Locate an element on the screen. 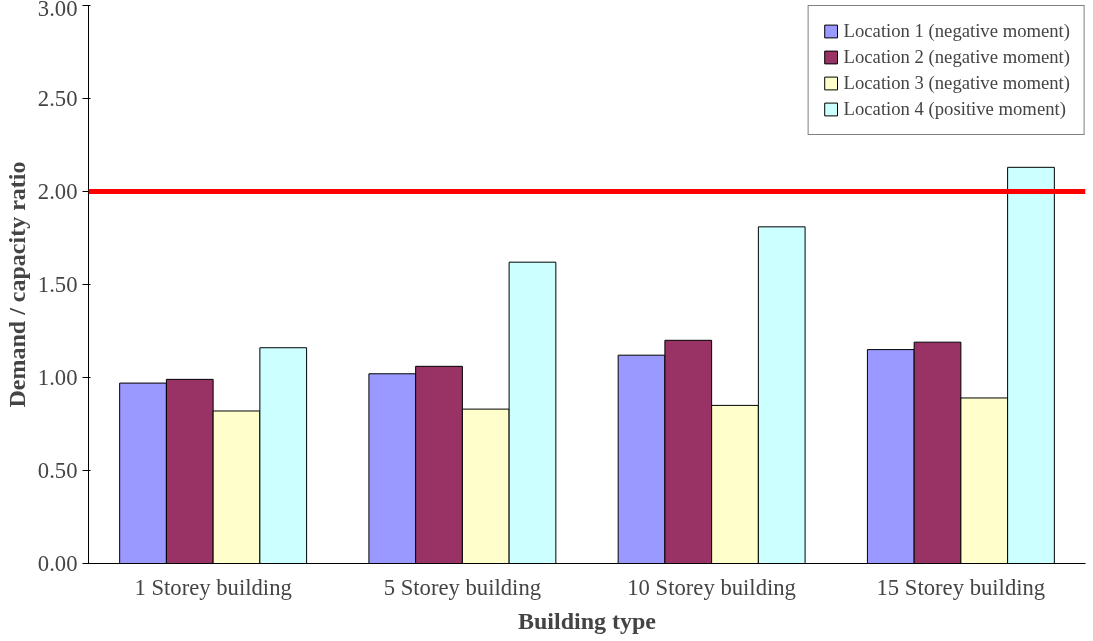  y-tick-label: 2.00 is located at coordinates (57, 191).